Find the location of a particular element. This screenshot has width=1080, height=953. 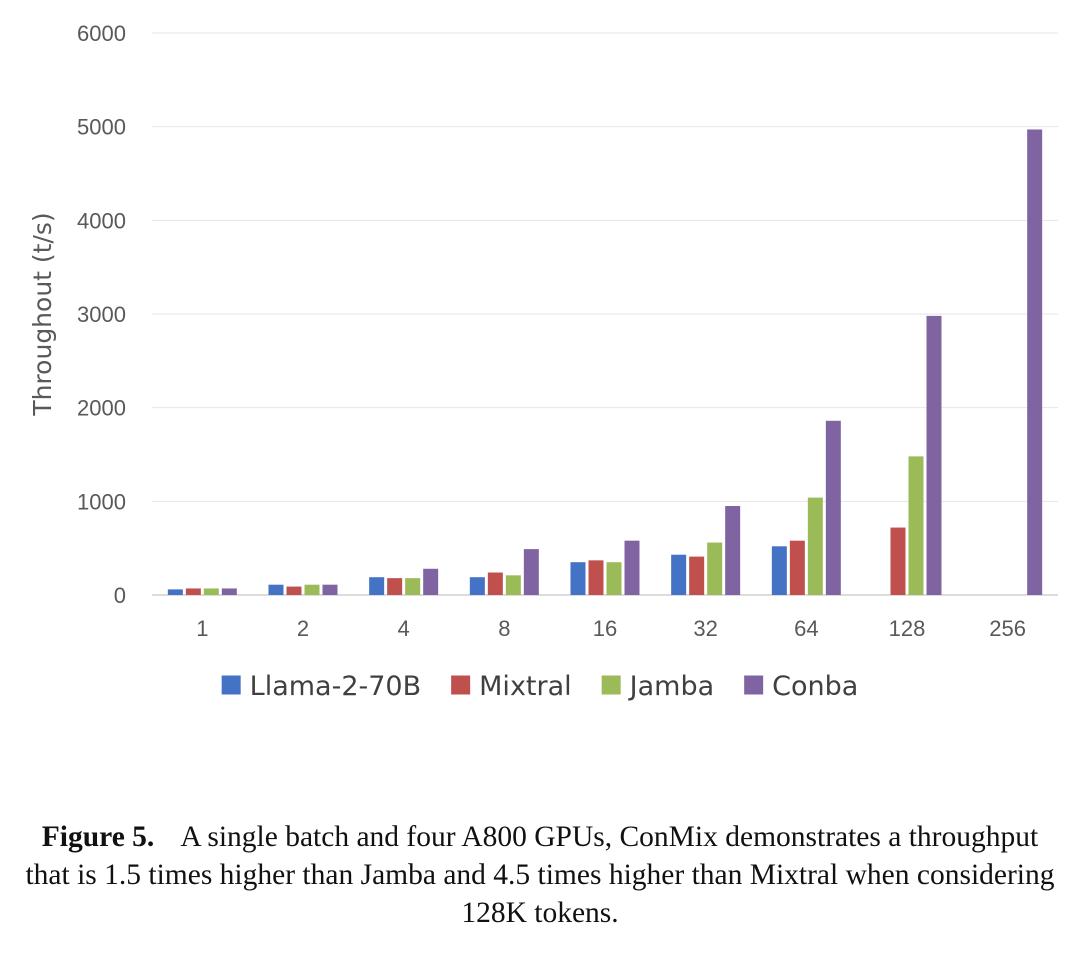

y-tick-label: 2000 is located at coordinates (101, 408).